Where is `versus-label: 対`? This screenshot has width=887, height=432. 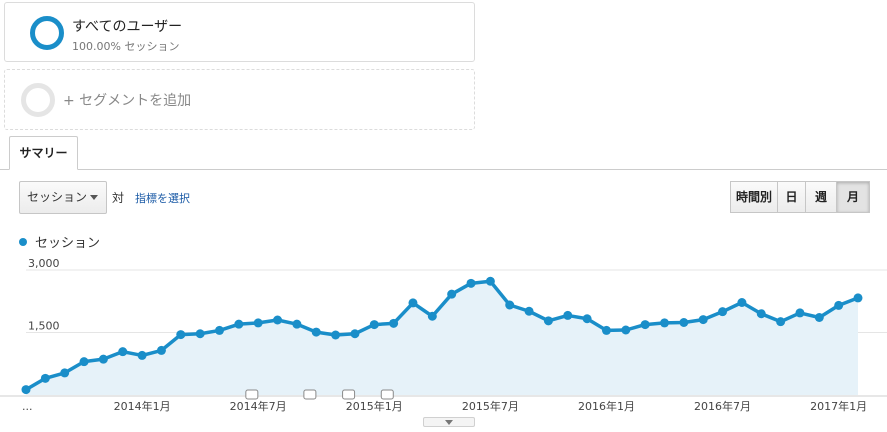
versus-label: 対 is located at coordinates (118, 198).